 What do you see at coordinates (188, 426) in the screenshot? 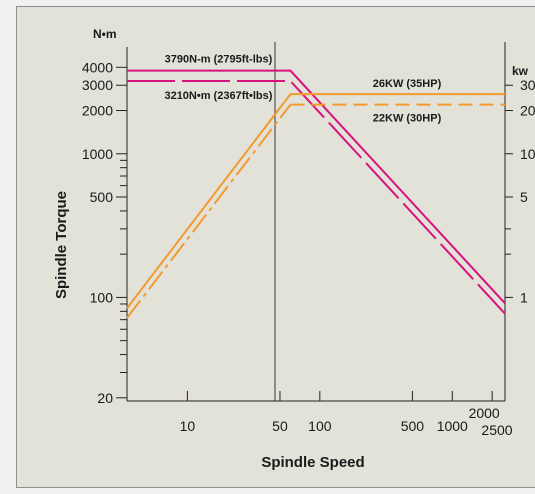
I see `x-tick-label-10: 10` at bounding box center [188, 426].